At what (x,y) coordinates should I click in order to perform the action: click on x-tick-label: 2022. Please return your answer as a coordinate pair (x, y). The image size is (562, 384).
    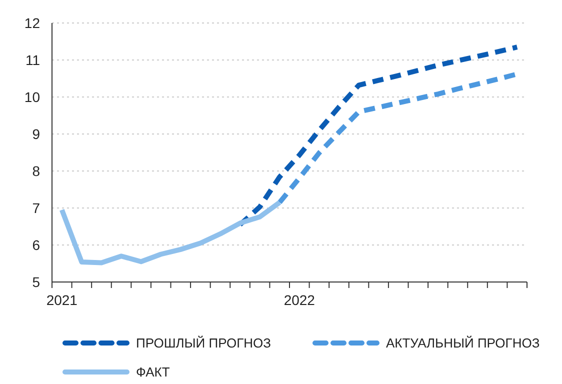
    Looking at the image, I should click on (300, 300).